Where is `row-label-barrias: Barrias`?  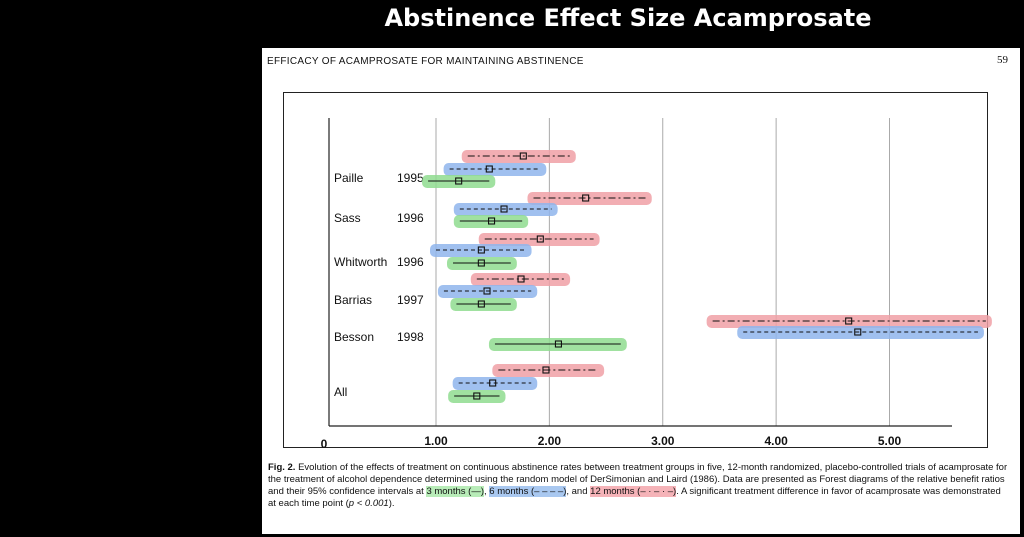 row-label-barrias: Barrias is located at coordinates (353, 300).